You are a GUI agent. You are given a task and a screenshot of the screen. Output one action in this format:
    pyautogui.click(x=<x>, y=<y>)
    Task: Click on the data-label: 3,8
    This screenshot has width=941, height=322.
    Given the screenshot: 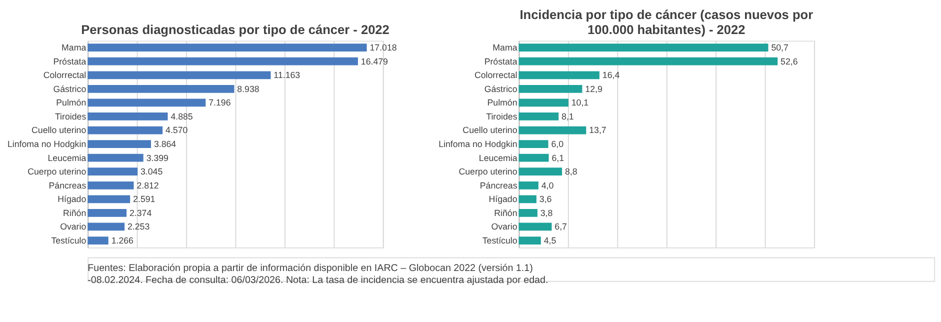 What is the action you would take?
    pyautogui.click(x=546, y=213)
    